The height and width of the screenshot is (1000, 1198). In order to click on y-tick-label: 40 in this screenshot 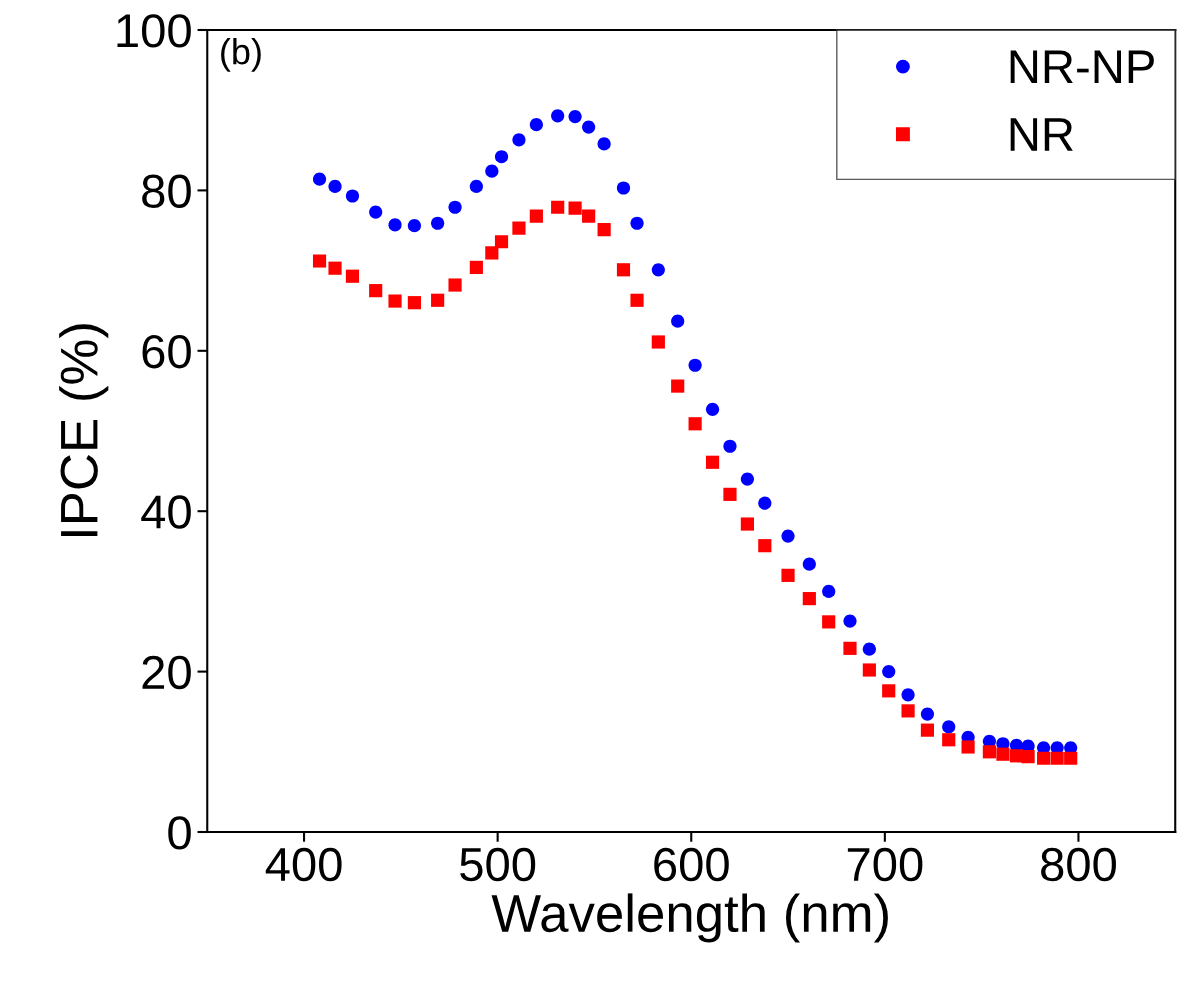, I will do `click(166, 512)`.